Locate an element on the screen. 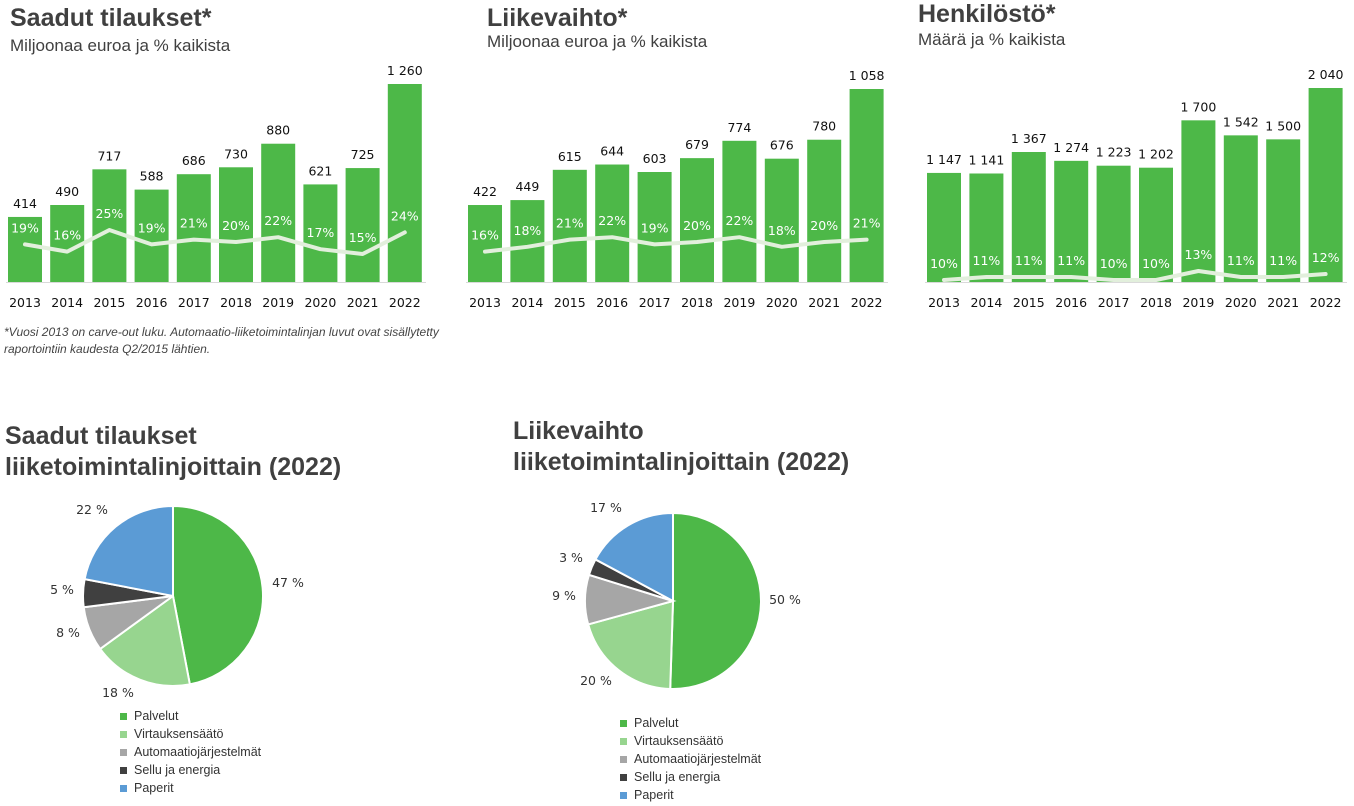 This screenshot has height=806, width=1354. staff-bar-2016 is located at coordinates (1071, 221).